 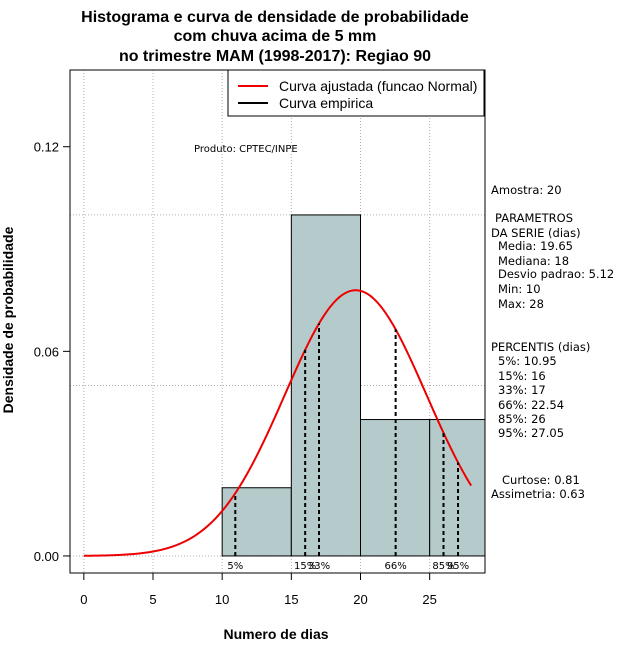 What do you see at coordinates (46, 147) in the screenshot?
I see `y-tick-label-2: 0.12` at bounding box center [46, 147].